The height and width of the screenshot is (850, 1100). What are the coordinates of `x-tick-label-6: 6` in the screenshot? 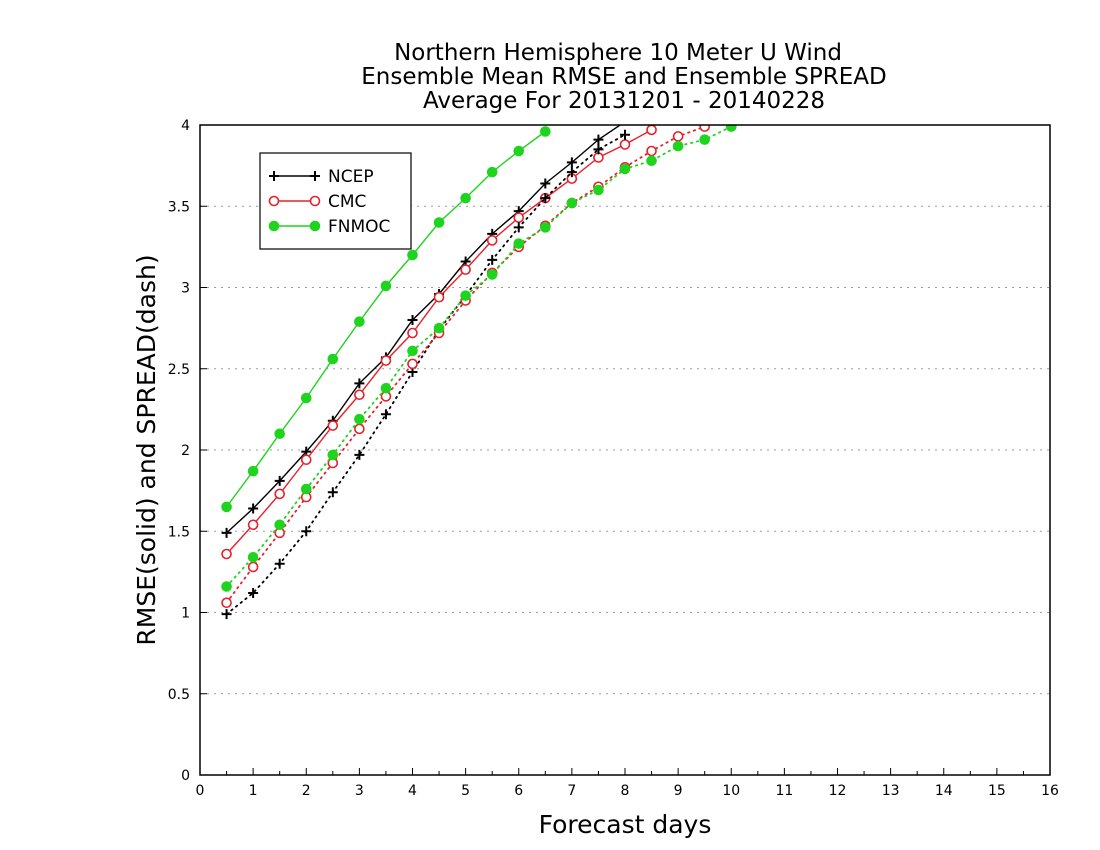 It's located at (518, 791).